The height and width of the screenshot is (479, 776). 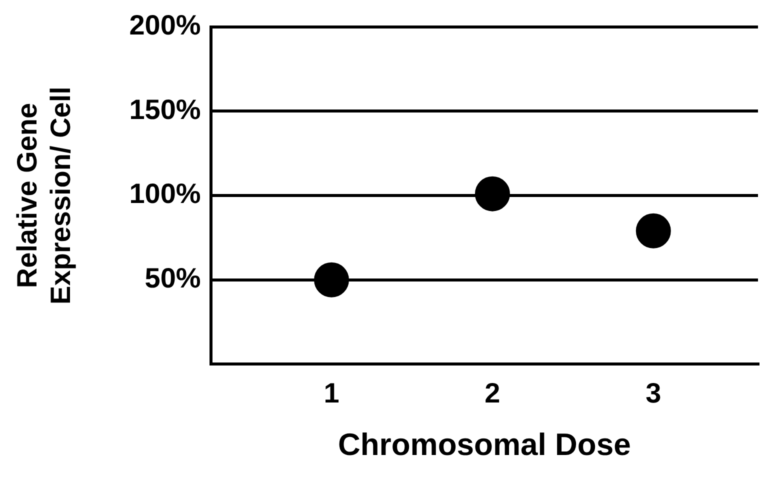 What do you see at coordinates (165, 25) in the screenshot?
I see `y-tick-label: 200%` at bounding box center [165, 25].